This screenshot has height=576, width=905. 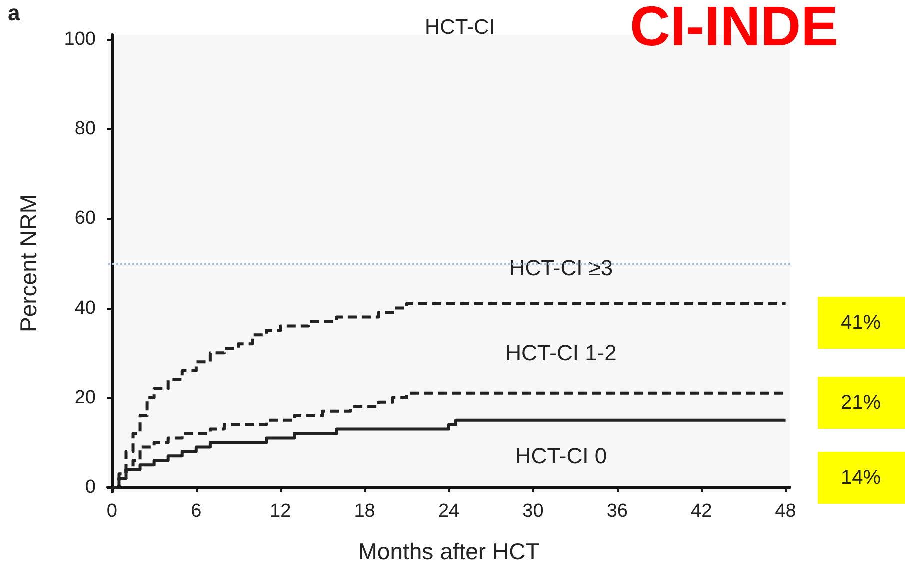 What do you see at coordinates (196, 511) in the screenshot?
I see `x-tick-label: 6` at bounding box center [196, 511].